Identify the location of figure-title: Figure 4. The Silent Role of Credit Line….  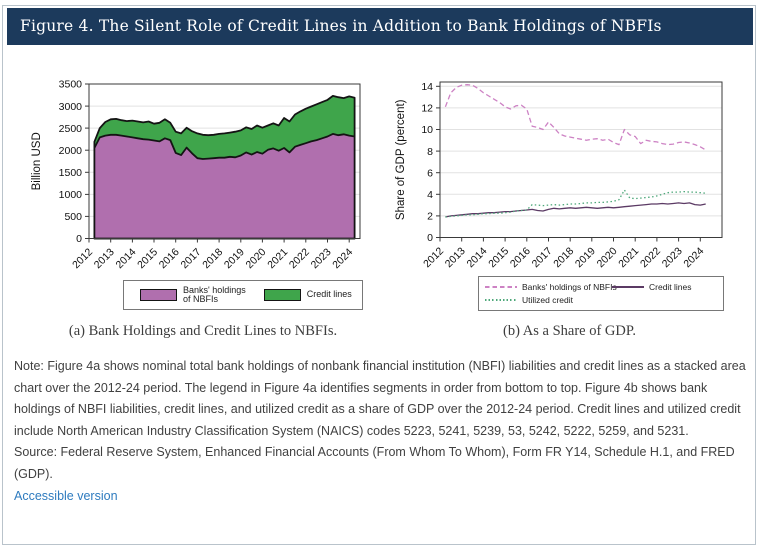
(341, 26).